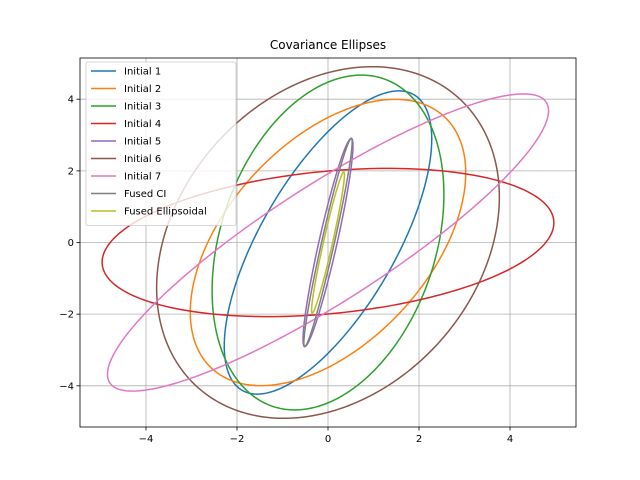 This screenshot has height=480, width=640. What do you see at coordinates (71, 100) in the screenshot?
I see `y-tick-label: 4` at bounding box center [71, 100].